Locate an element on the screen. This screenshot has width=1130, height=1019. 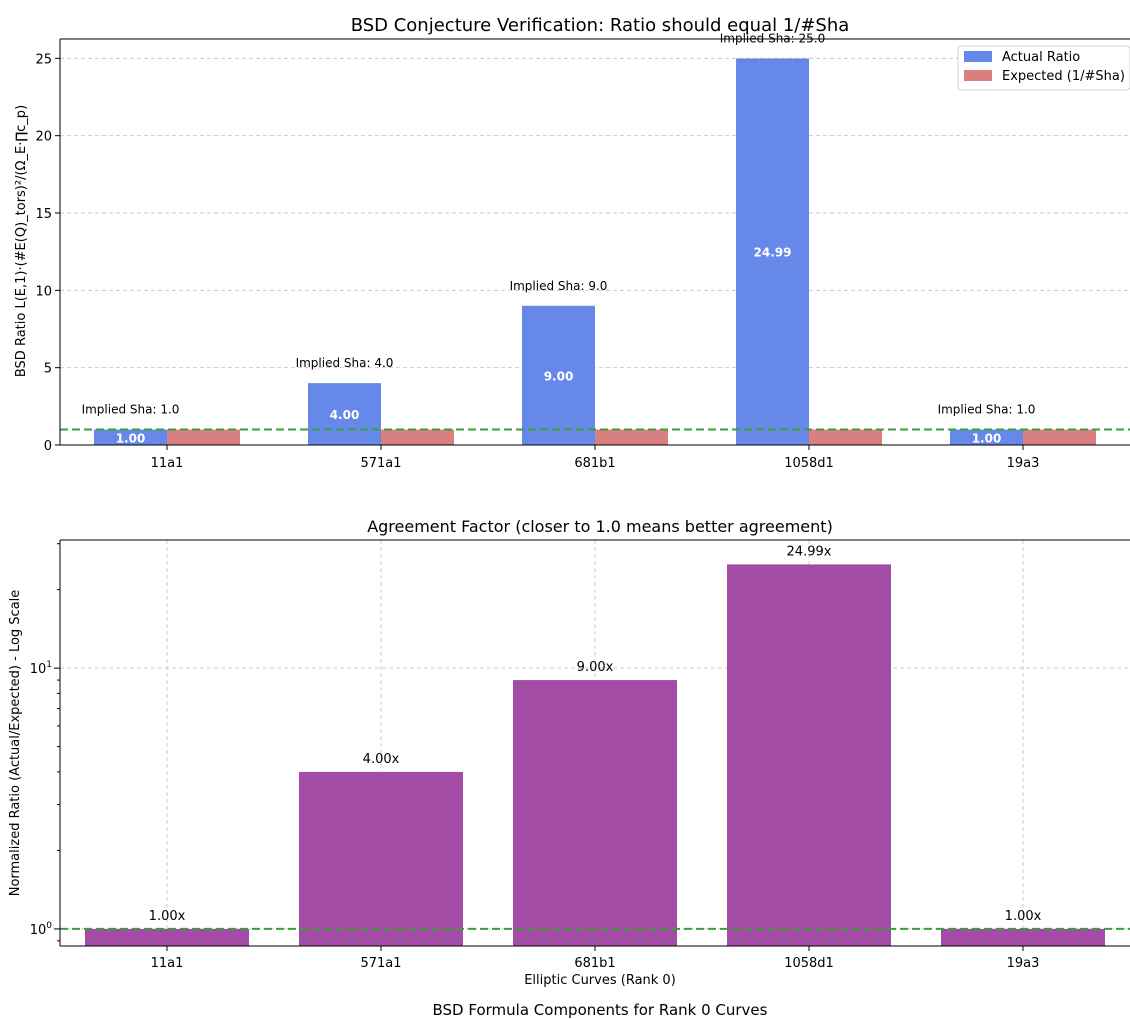
figure-suptitle: BSD Formula Components for Rank 0 Curves is located at coordinates (600, 1010).